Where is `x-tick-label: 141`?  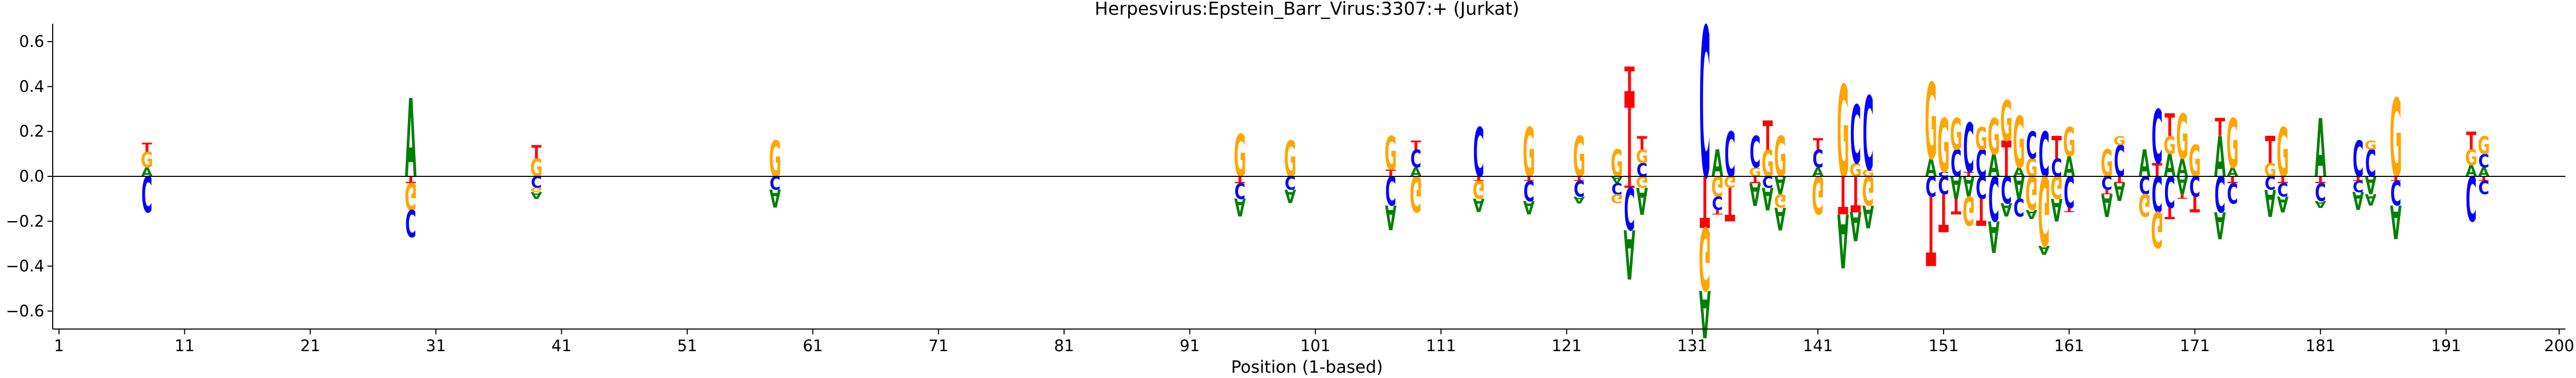
x-tick-label: 141 is located at coordinates (1818, 346).